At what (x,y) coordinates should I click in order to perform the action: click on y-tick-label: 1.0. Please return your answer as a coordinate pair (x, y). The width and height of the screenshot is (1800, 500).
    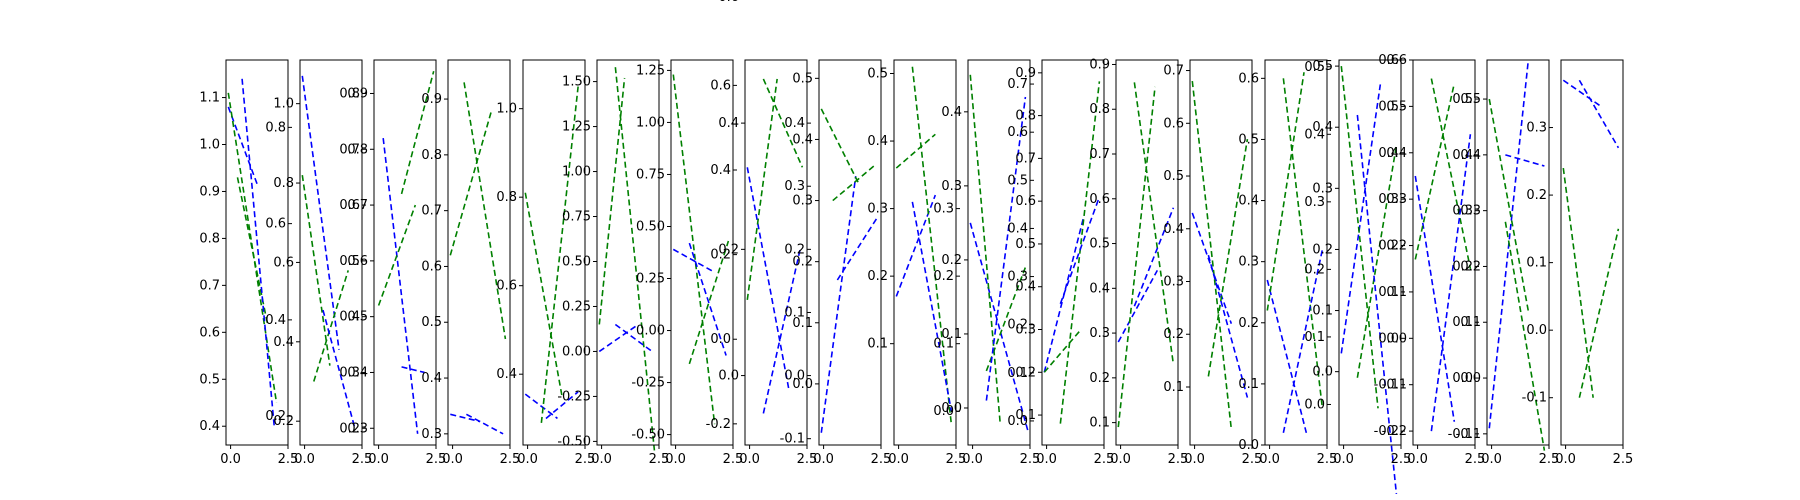
    Looking at the image, I should click on (283, 104).